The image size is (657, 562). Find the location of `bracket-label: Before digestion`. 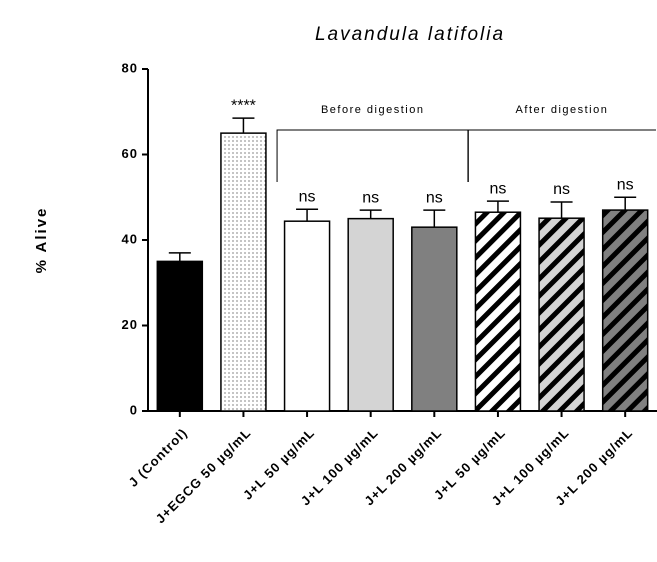

bracket-label: Before digestion is located at coordinates (373, 110).